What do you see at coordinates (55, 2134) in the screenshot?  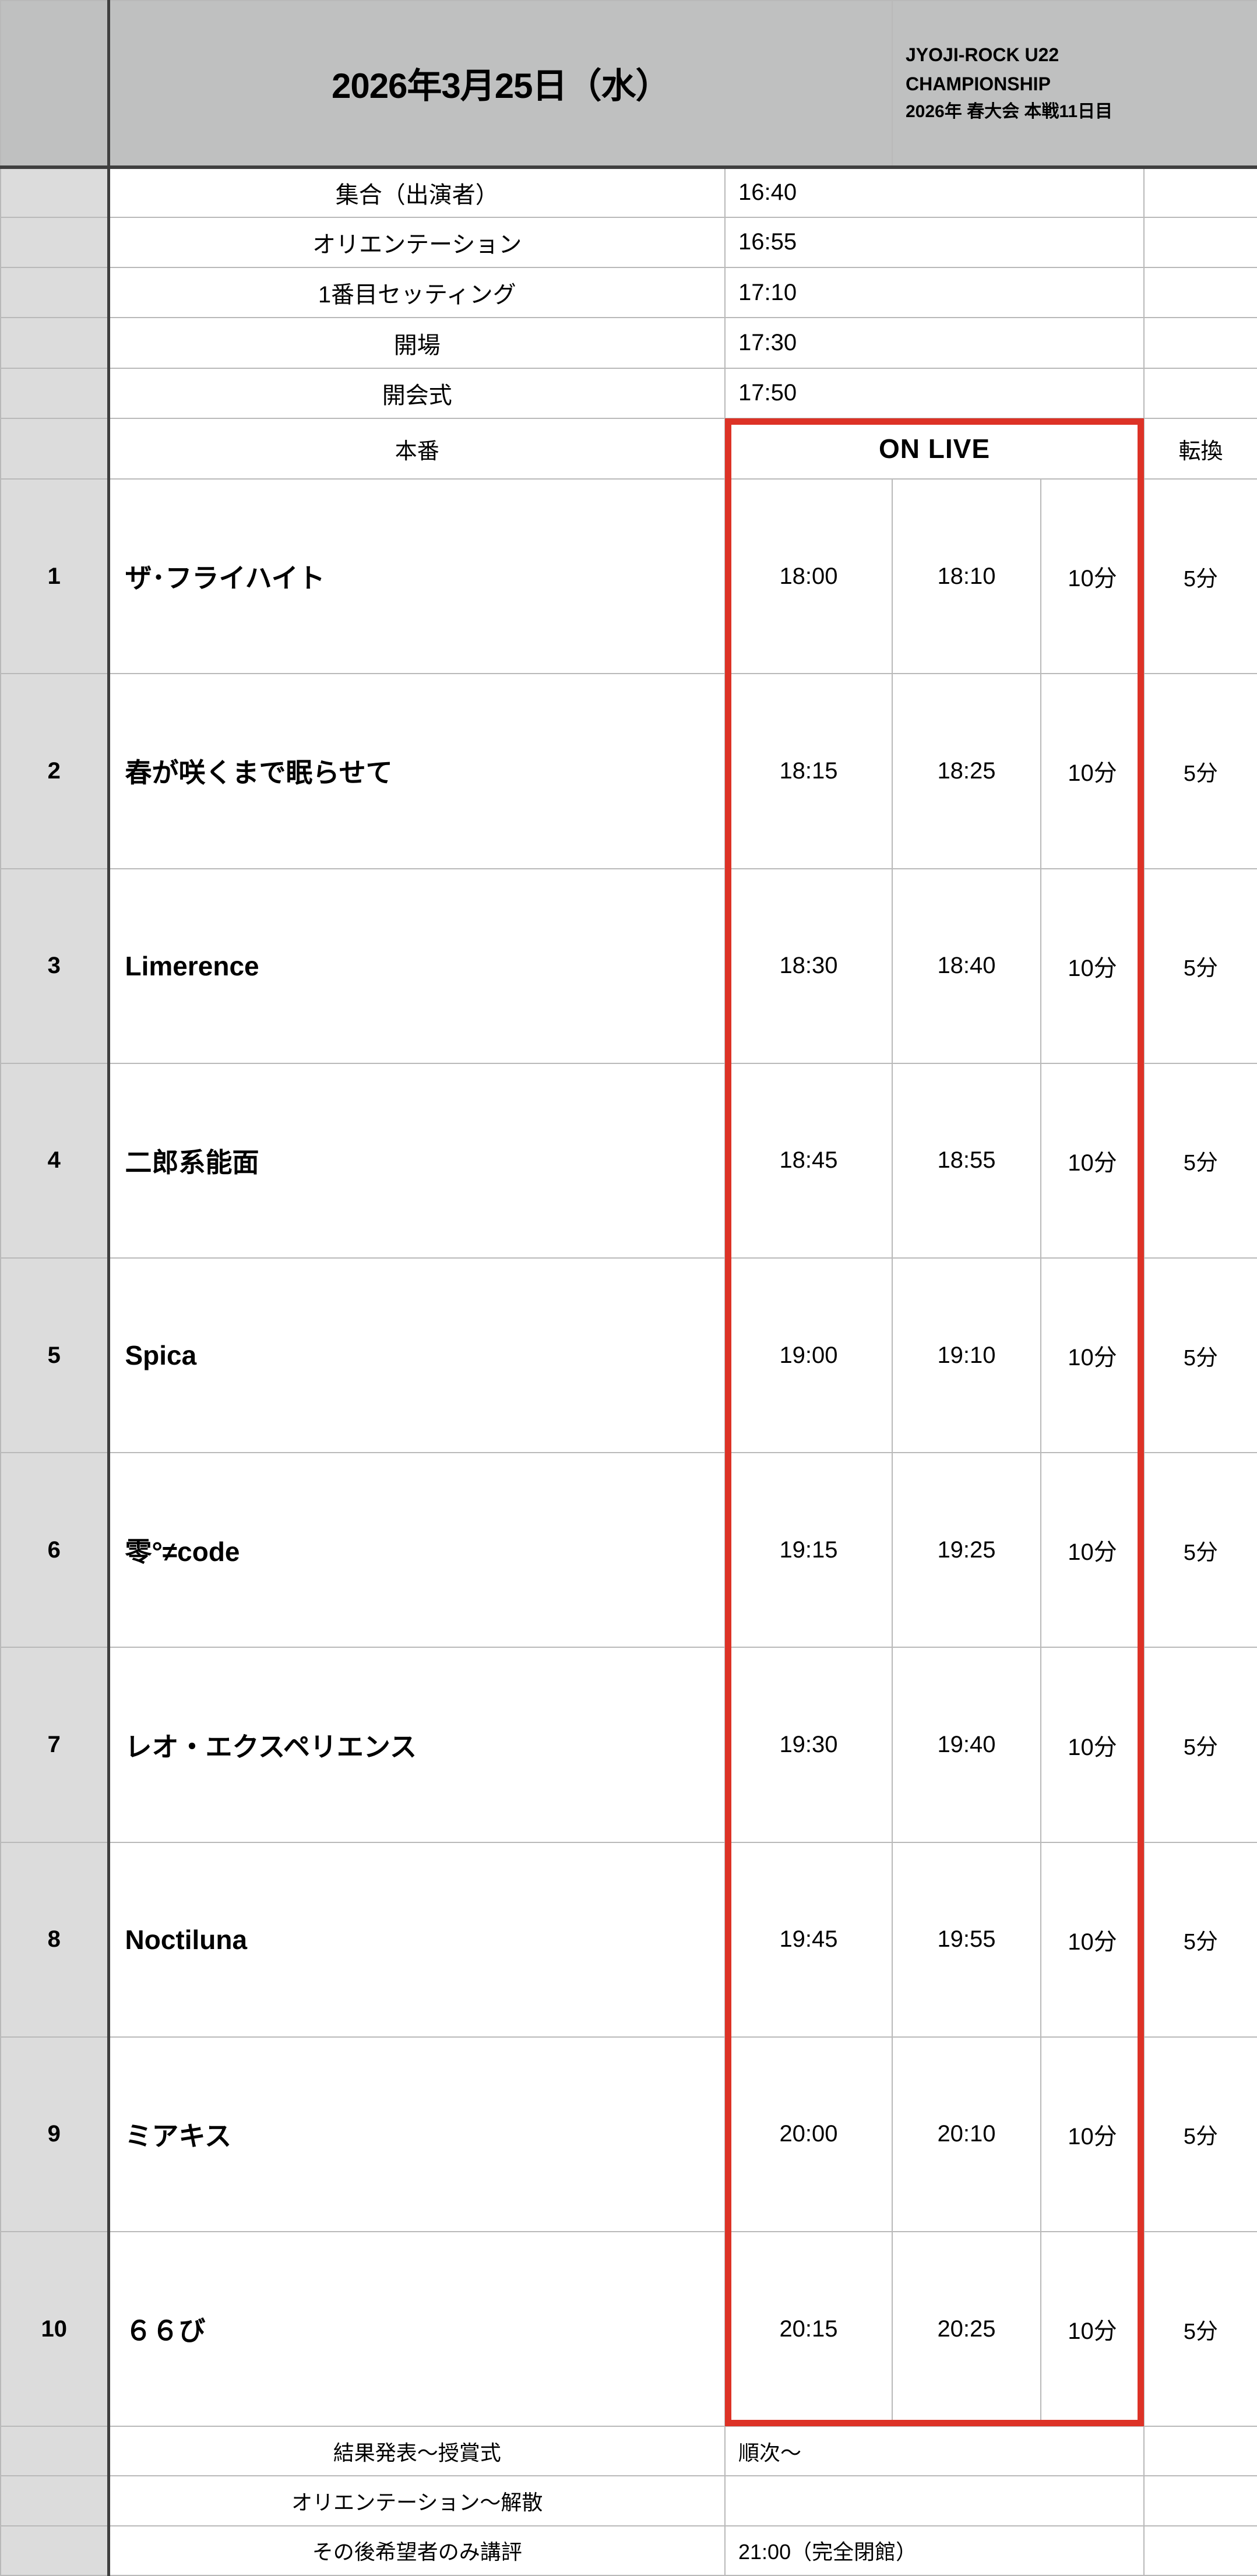 I see `band-order-number-9: 9` at bounding box center [55, 2134].